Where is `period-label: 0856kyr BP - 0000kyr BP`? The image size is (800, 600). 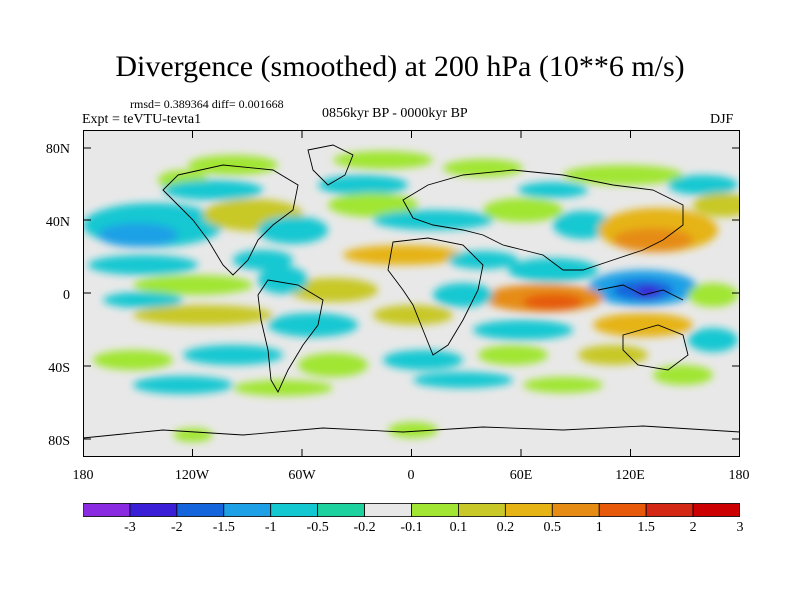 period-label: 0856kyr BP - 0000kyr BP is located at coordinates (395, 113).